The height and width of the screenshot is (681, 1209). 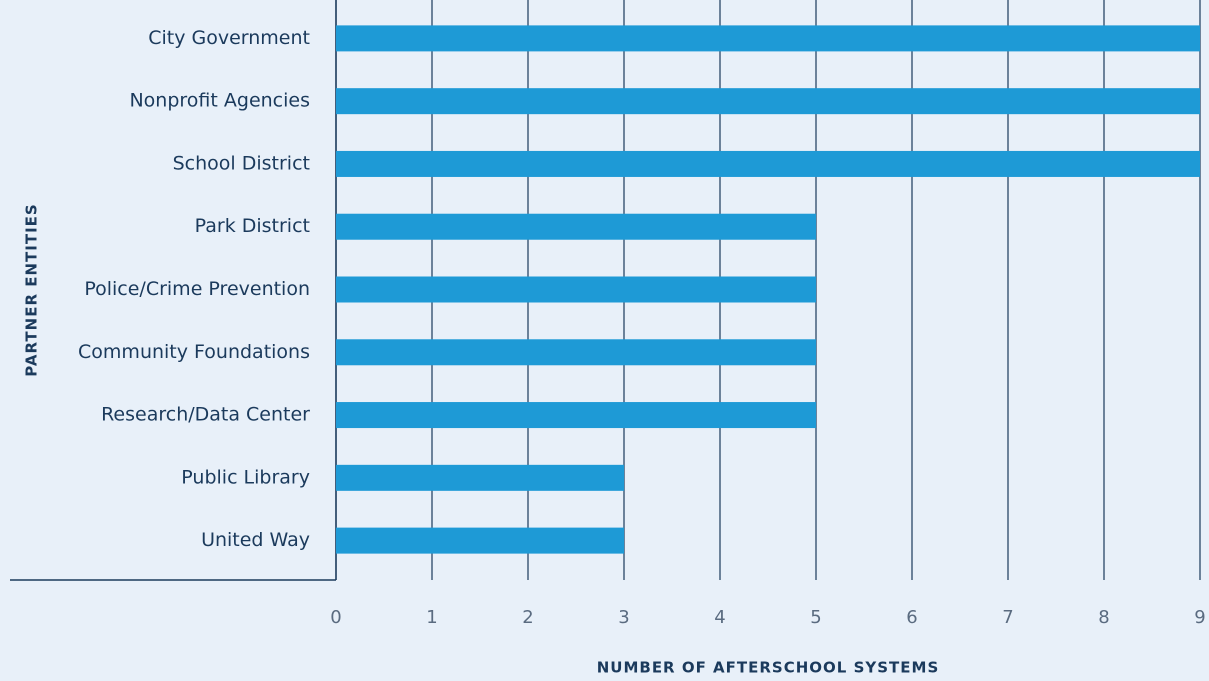 I want to click on x-tick-label: 8, so click(x=1103, y=617).